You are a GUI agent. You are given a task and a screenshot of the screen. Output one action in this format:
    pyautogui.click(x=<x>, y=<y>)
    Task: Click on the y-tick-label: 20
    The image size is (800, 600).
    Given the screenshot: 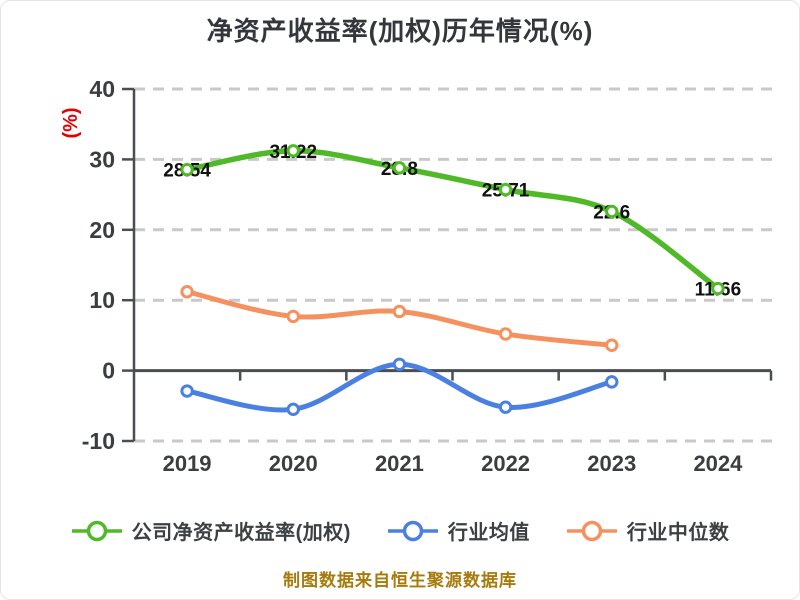 What is the action you would take?
    pyautogui.click(x=102, y=230)
    